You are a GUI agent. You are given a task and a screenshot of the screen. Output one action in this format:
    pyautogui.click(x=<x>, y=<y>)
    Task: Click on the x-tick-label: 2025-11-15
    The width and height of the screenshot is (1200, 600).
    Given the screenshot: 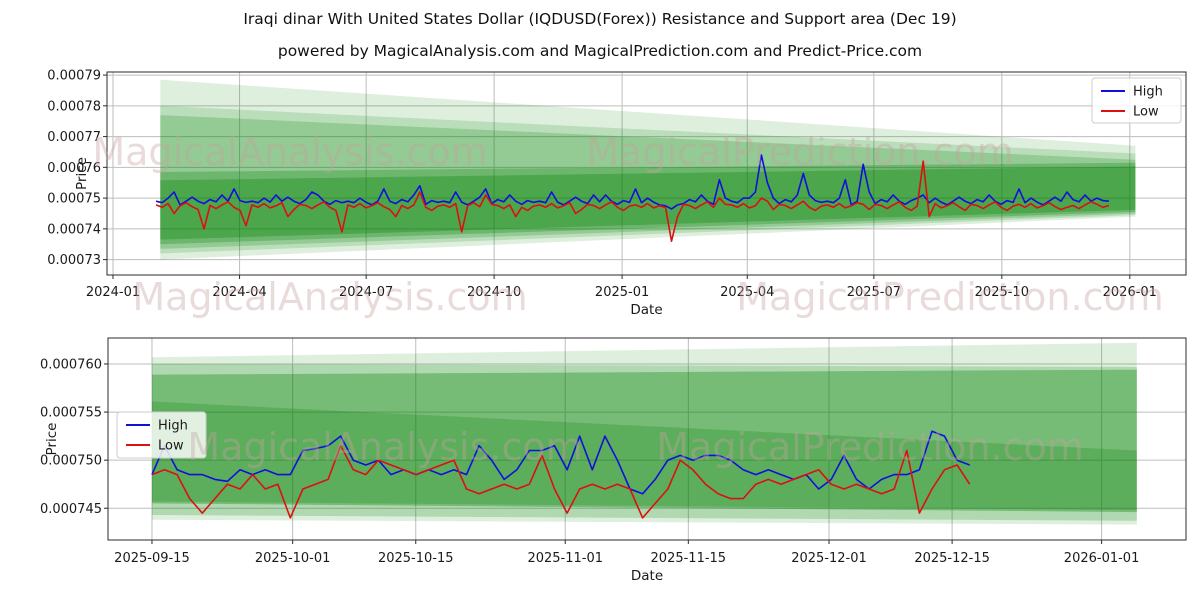 What is the action you would take?
    pyautogui.click(x=689, y=558)
    